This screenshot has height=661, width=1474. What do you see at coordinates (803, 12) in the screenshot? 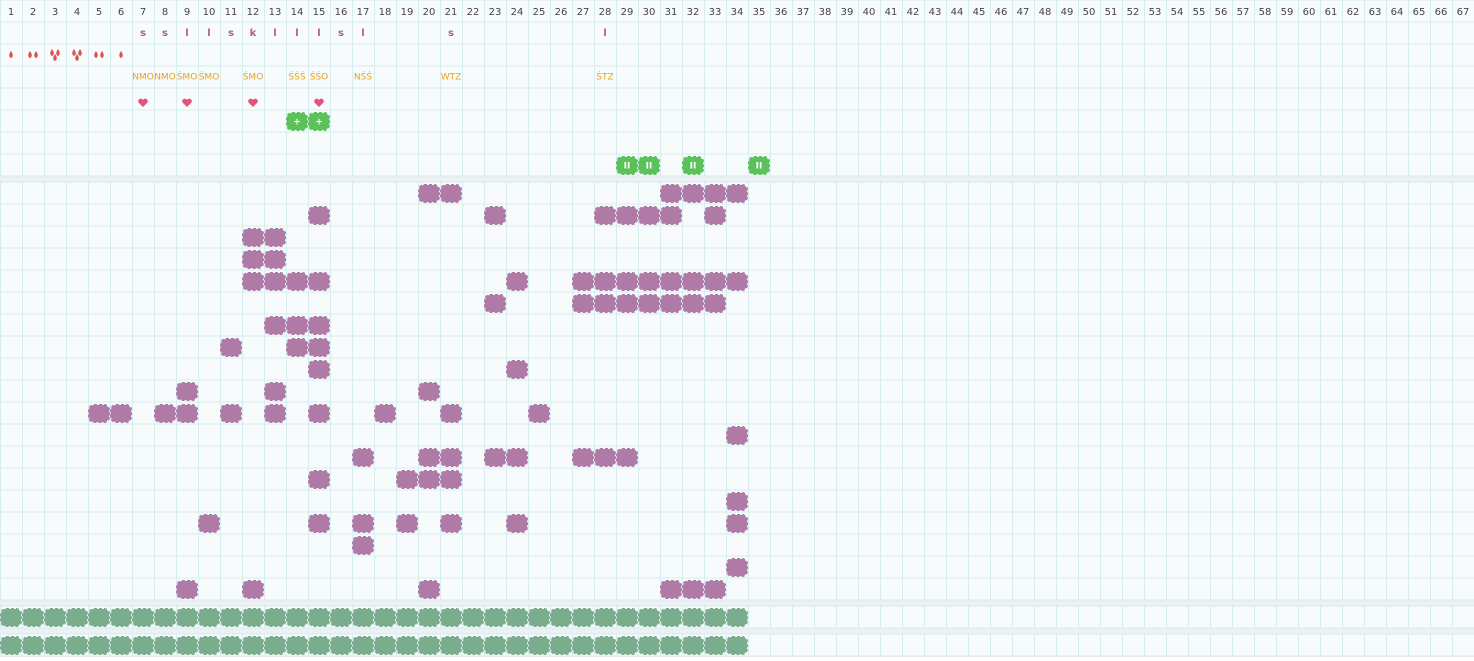
I see `column-number: 37` at bounding box center [803, 12].